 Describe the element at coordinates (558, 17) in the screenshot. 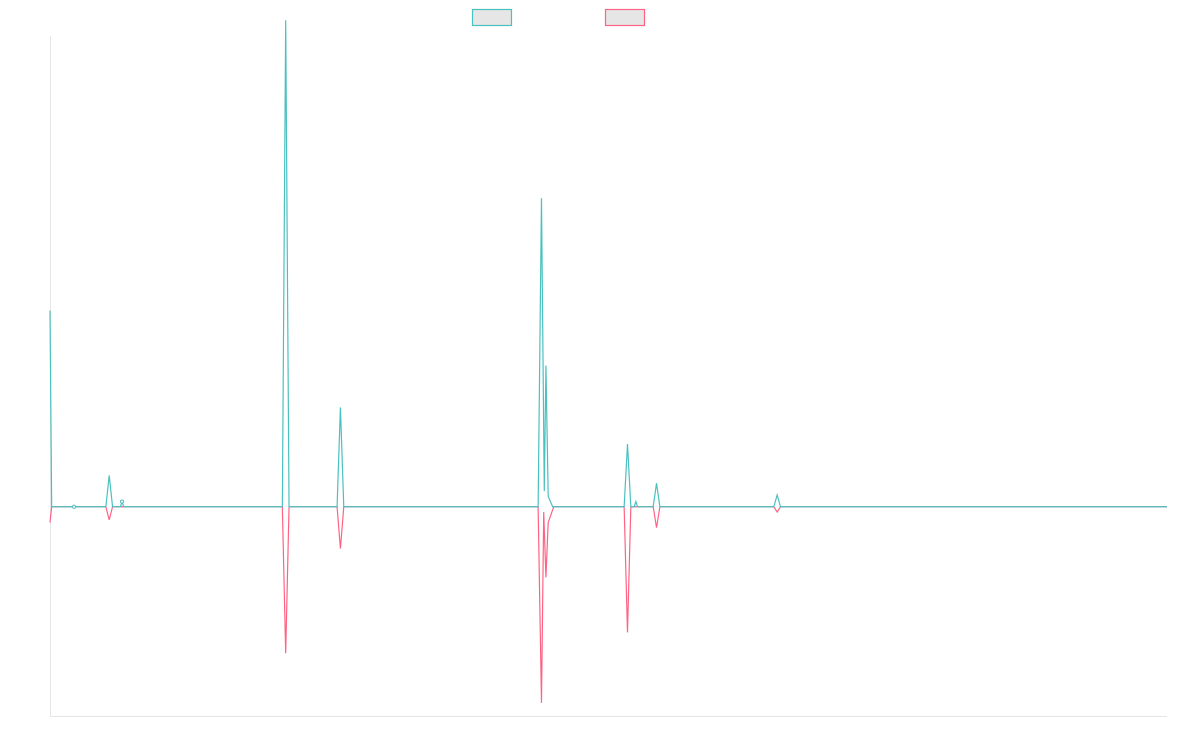

I see `legend` at that location.